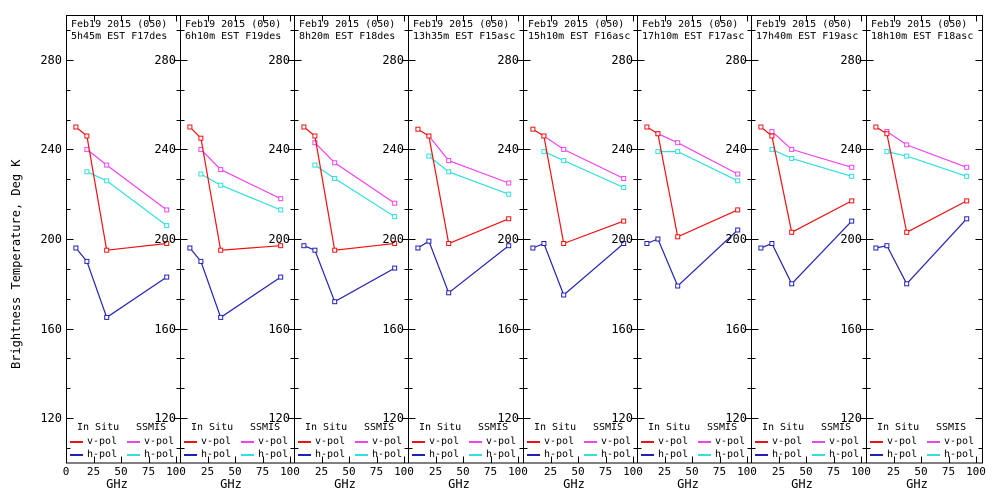 Image resolution: width=1000 pixels, height=500 pixels. Describe the element at coordinates (802, 484) in the screenshot. I see `x-axis-title: GHz` at that location.